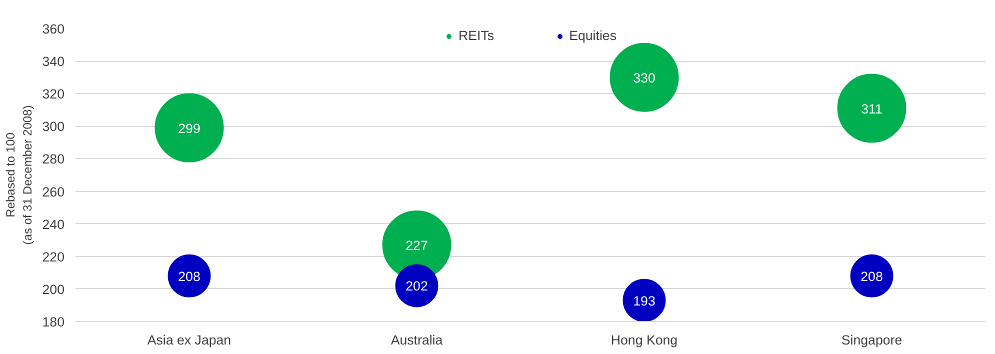 This screenshot has height=354, width=995. I want to click on x-tick-label: Hong Kong, so click(644, 340).